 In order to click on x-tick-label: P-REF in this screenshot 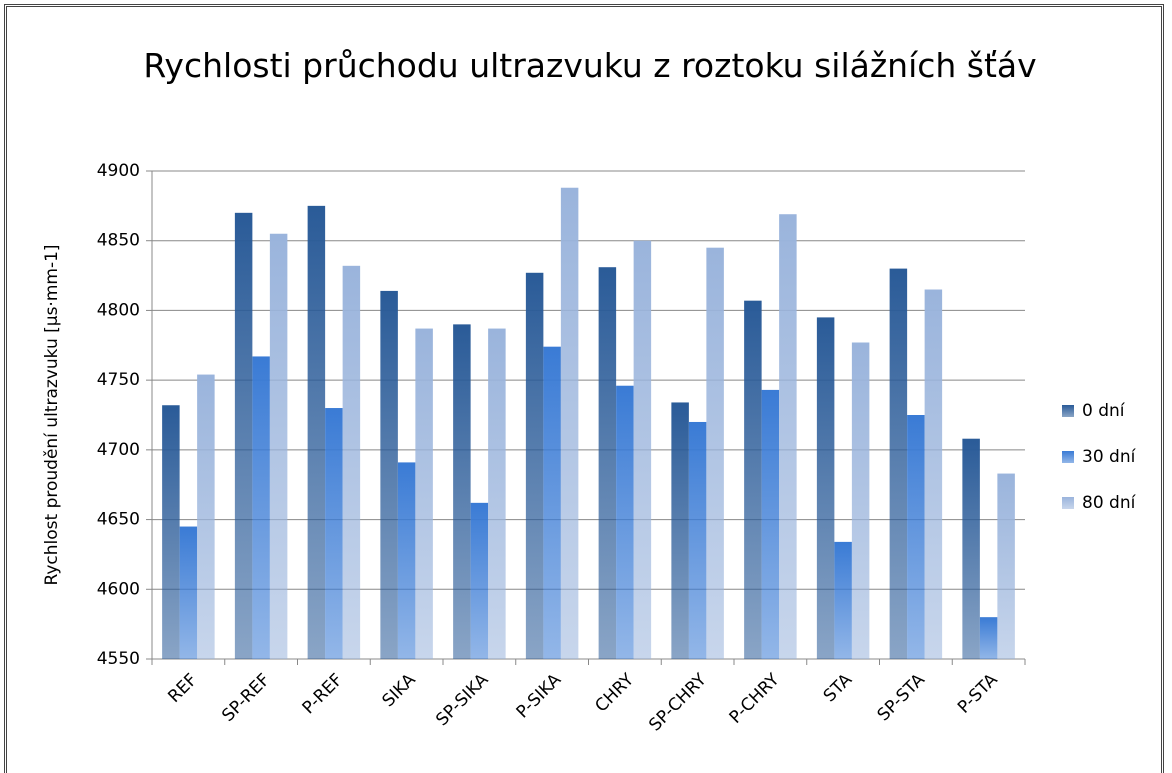, I will do `click(323, 694)`.